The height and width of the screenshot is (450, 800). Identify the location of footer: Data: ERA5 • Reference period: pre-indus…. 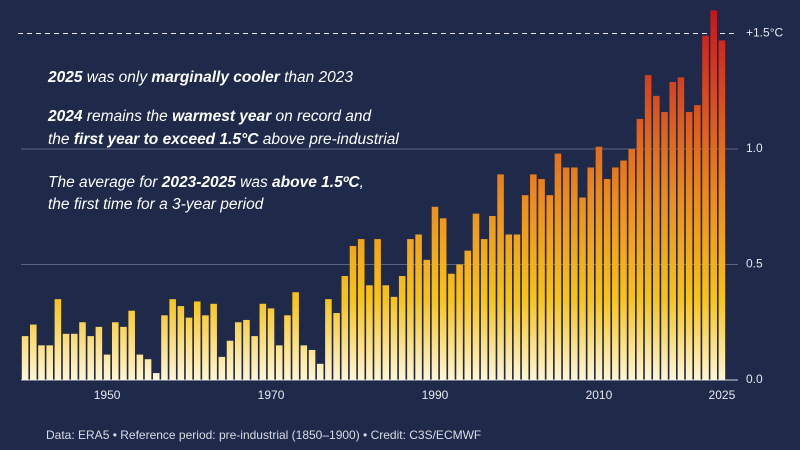
(263, 435).